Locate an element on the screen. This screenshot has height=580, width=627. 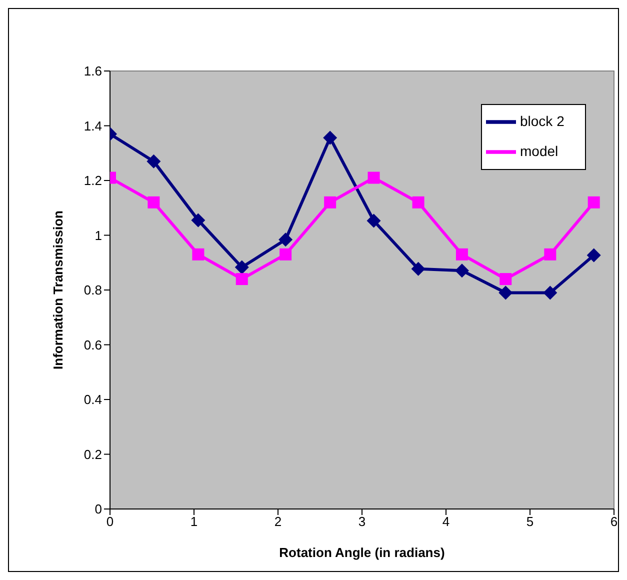
y-tick-label: 1.4 is located at coordinates (93, 126).